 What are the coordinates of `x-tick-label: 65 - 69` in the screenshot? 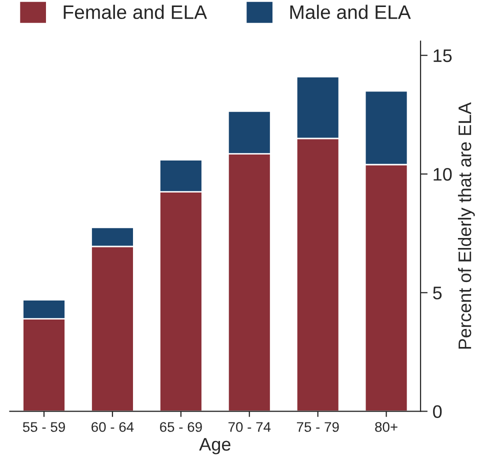 It's located at (181, 427).